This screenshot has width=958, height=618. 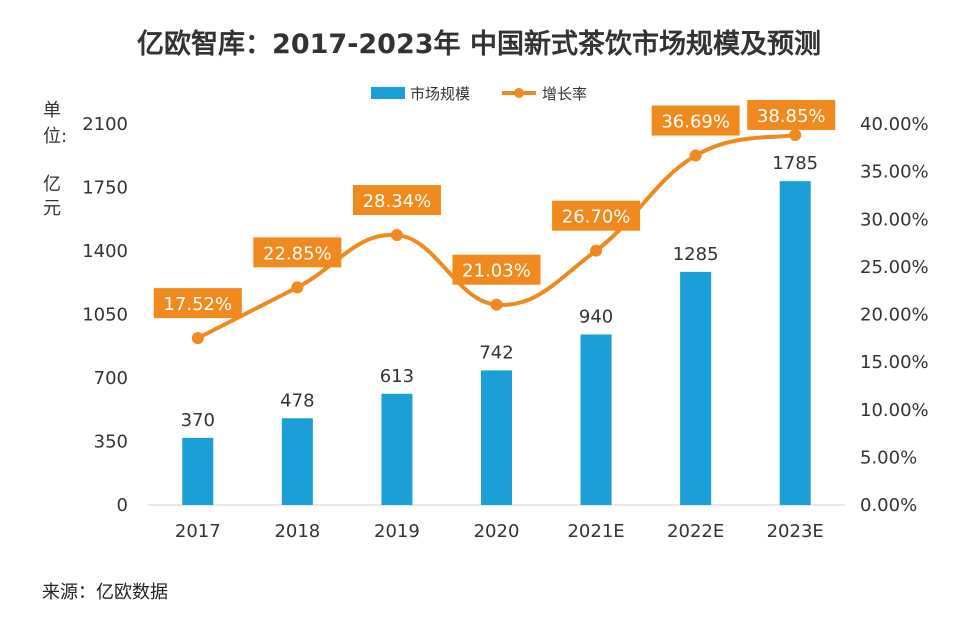 I want to click on x-axis-tick-label: 2019, so click(x=397, y=531).